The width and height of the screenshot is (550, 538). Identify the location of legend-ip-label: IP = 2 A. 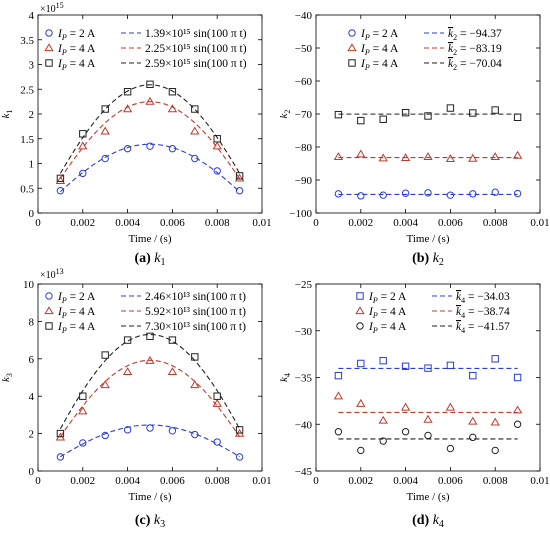
(76, 35).